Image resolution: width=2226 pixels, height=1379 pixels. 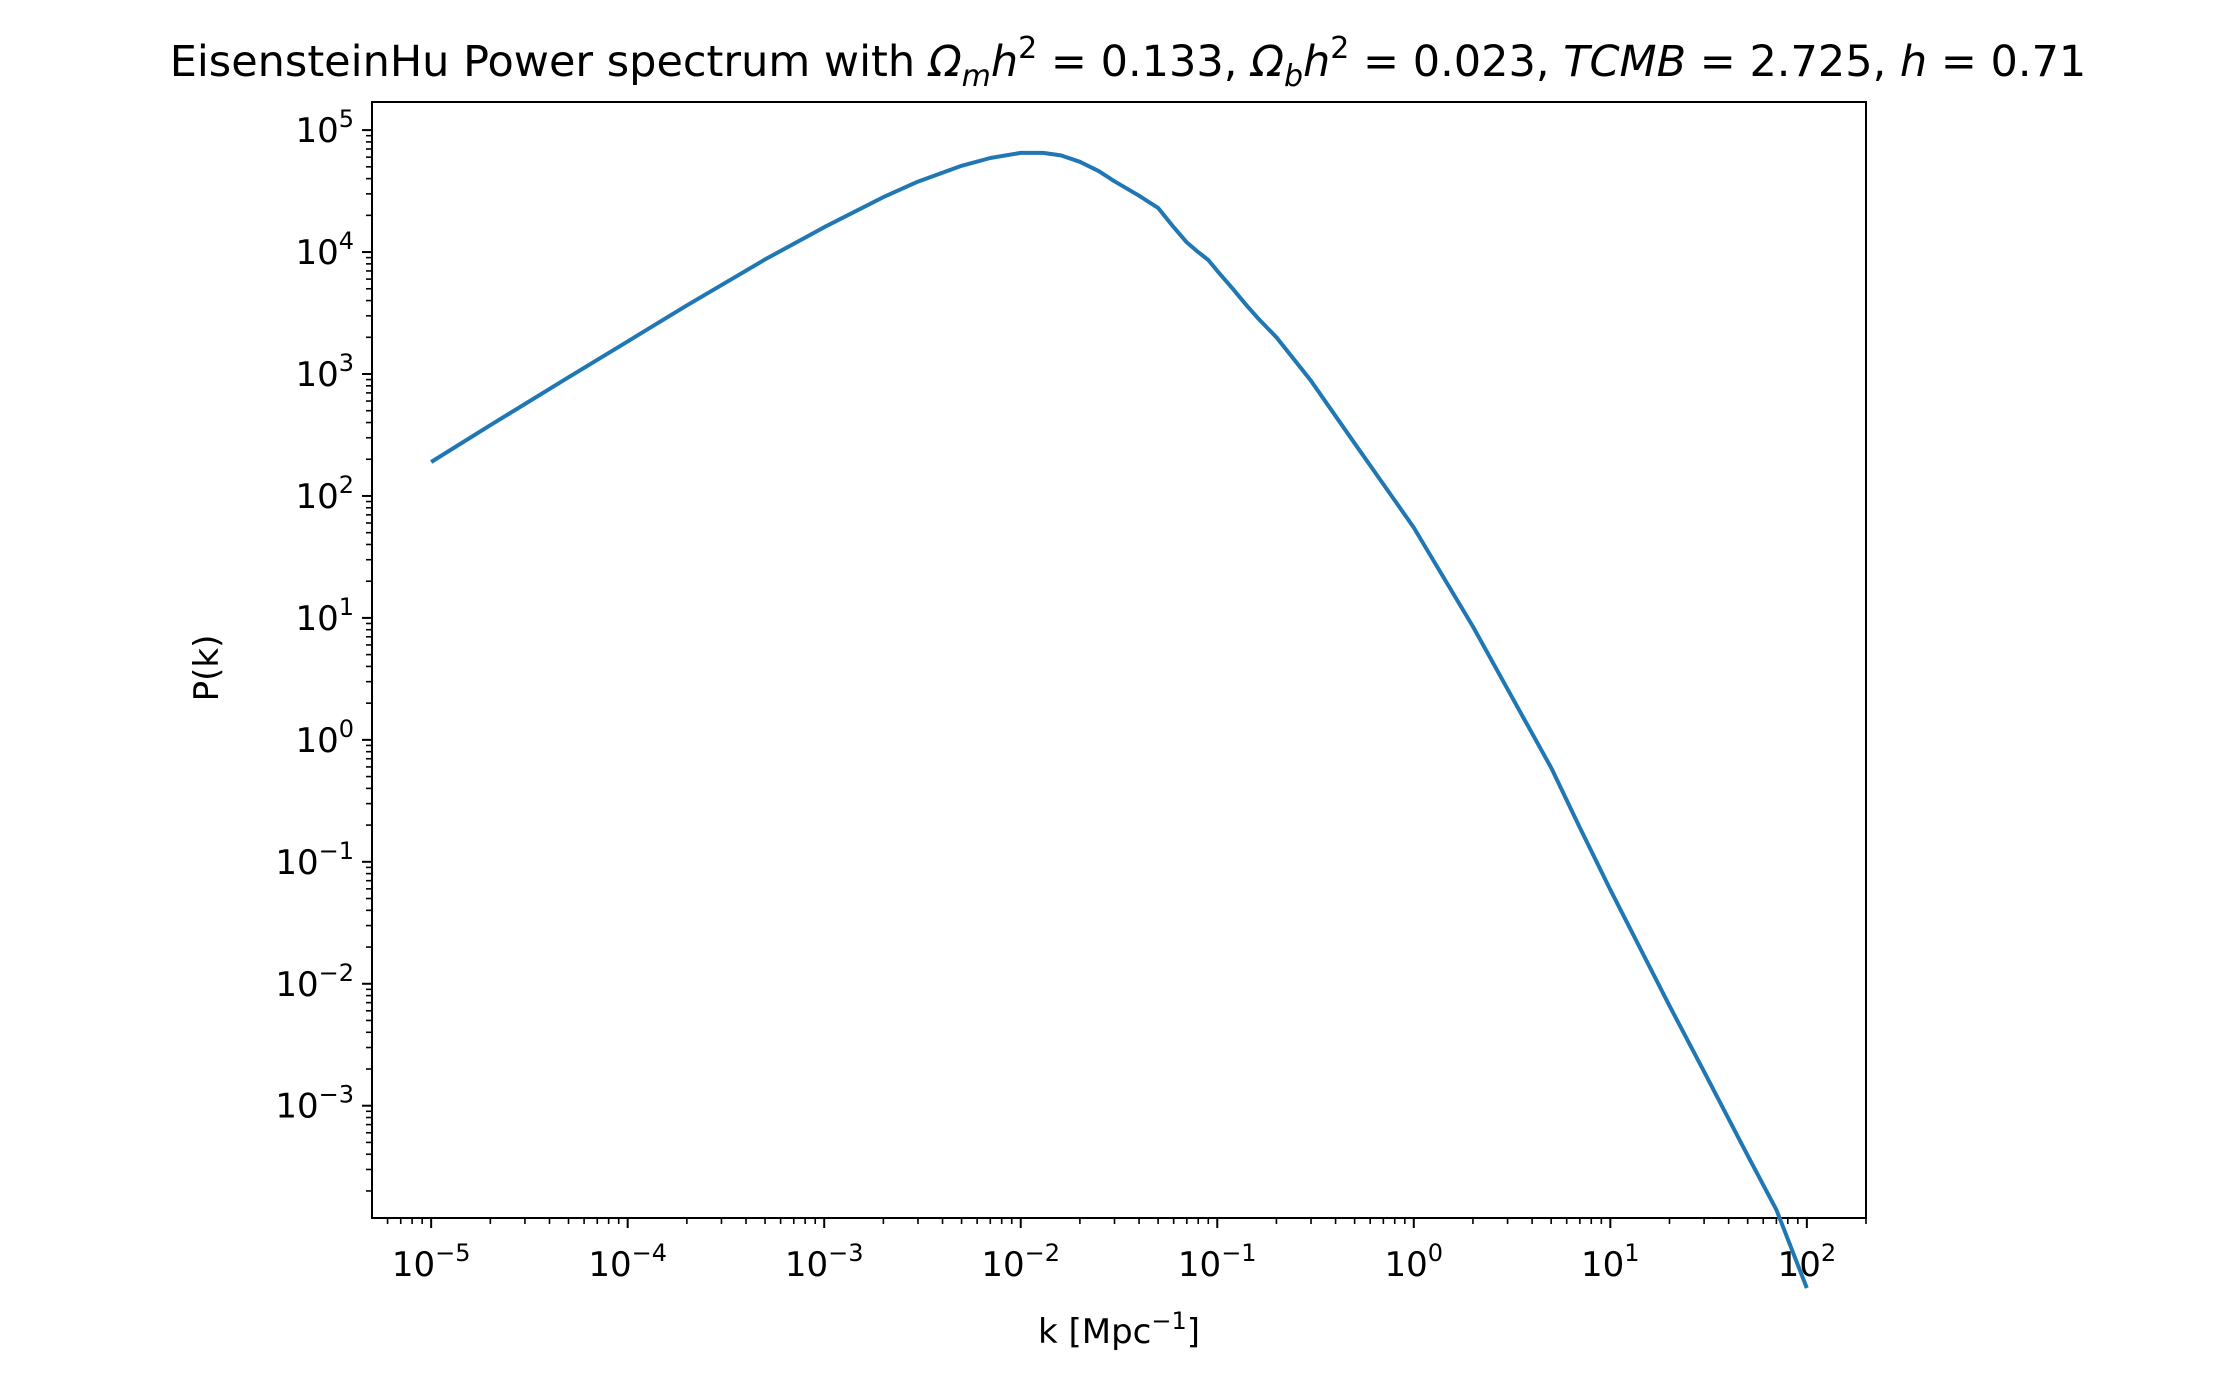 What do you see at coordinates (314, 1104) in the screenshot?
I see `y-tick-label: 10⁻³` at bounding box center [314, 1104].